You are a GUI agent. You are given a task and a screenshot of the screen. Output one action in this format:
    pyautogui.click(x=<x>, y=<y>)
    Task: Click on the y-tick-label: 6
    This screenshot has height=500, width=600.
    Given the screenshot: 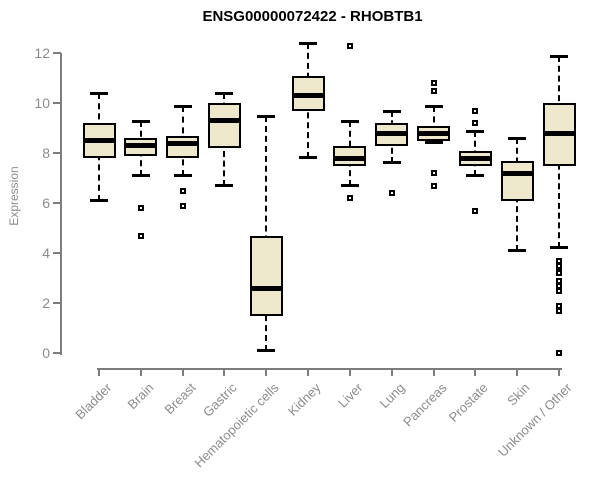 What is the action you would take?
    pyautogui.click(x=46, y=203)
    